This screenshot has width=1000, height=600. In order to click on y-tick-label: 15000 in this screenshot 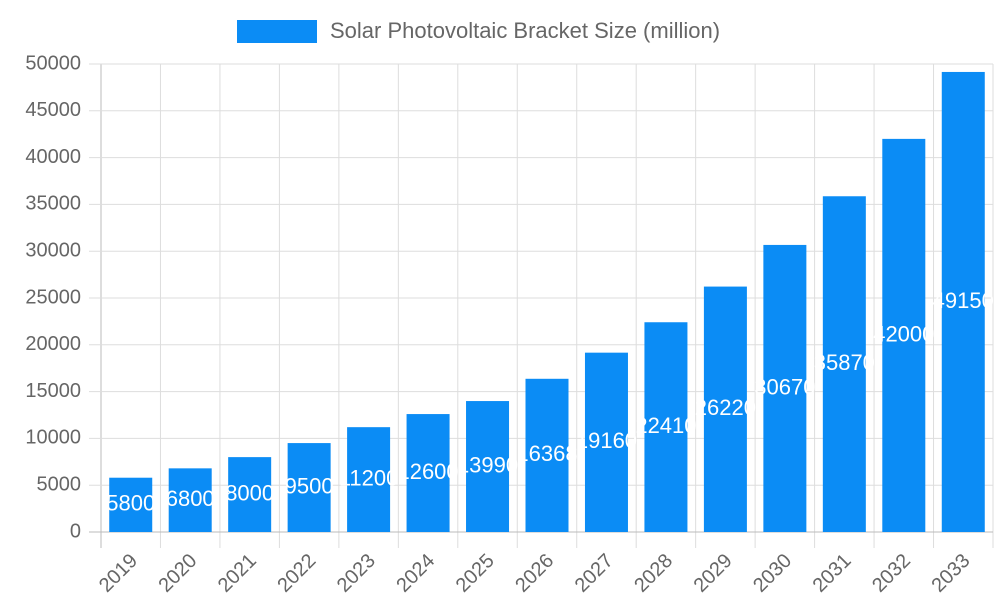, I will do `click(53, 391)`.